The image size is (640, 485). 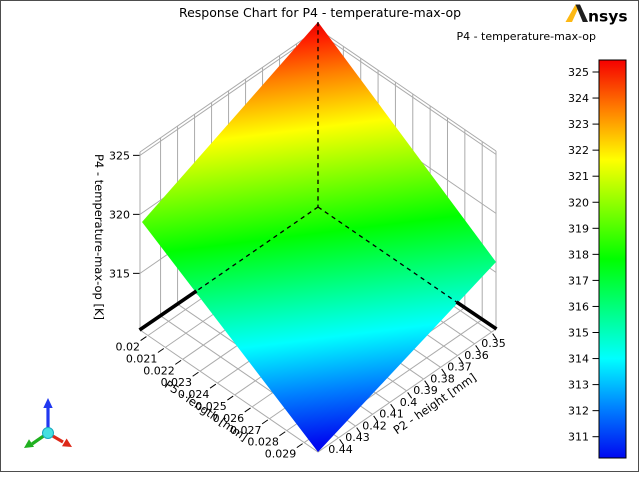 What do you see at coordinates (578, 150) in the screenshot?
I see `colorbar-tick-label: 322` at bounding box center [578, 150].